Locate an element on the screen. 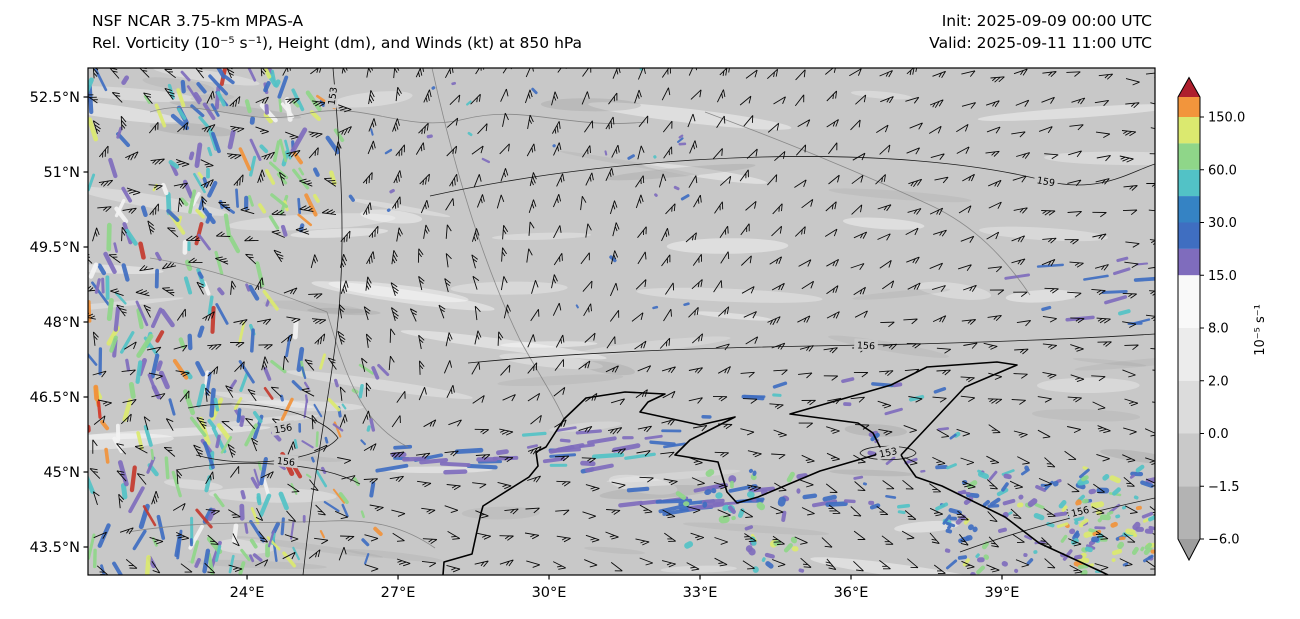 This screenshot has height=619, width=1300. x-tick-label: 27°E is located at coordinates (398, 593).